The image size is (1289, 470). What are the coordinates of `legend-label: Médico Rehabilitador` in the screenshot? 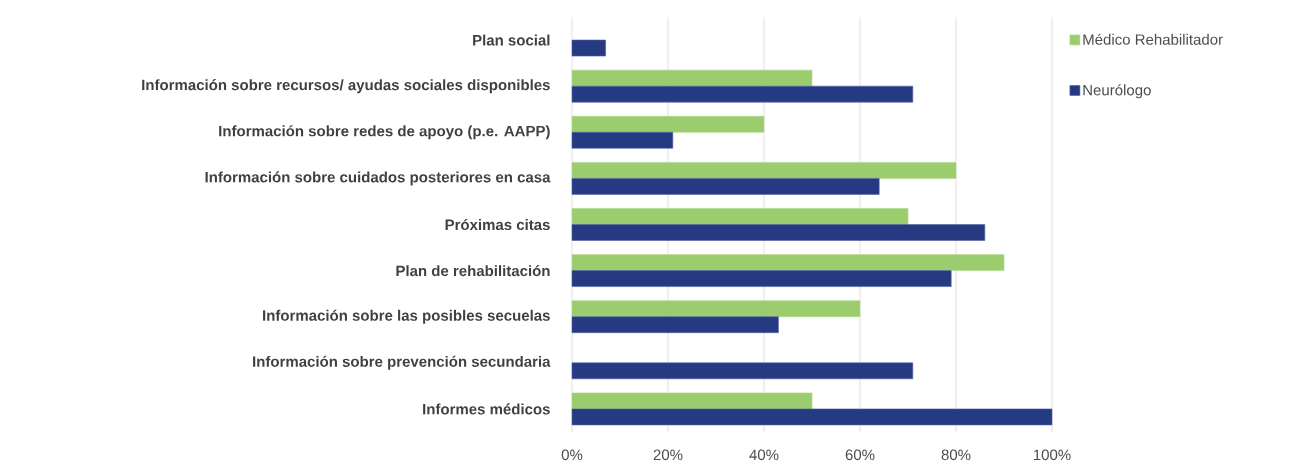 It's located at (1153, 39).